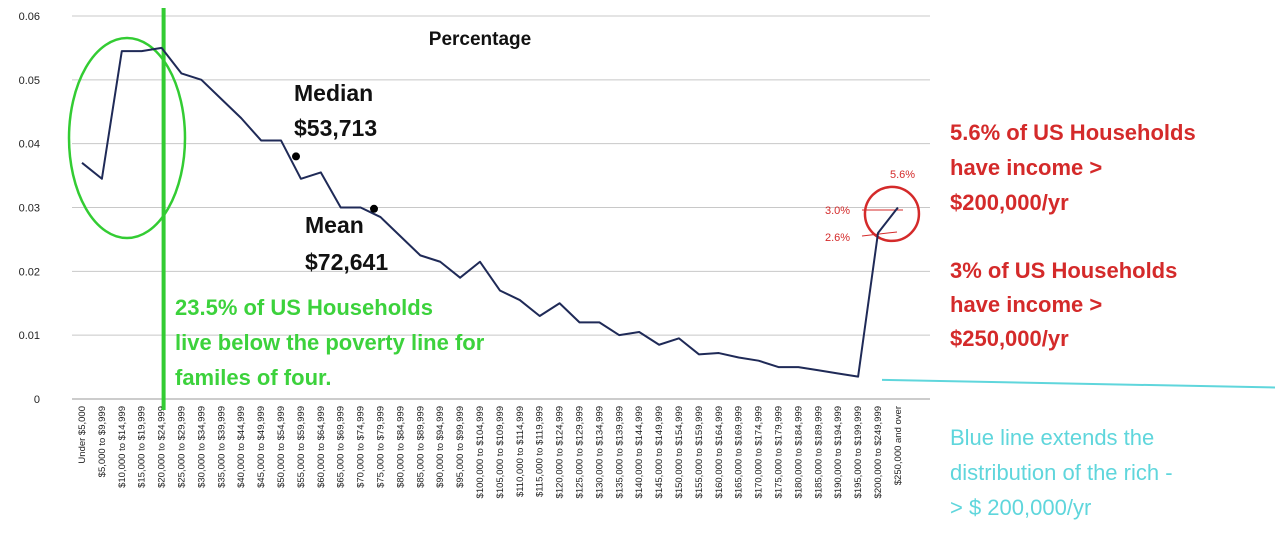 This screenshot has height=546, width=1275. I want to click on x-tick-label: $140,000 to $144,999, so click(639, 452).